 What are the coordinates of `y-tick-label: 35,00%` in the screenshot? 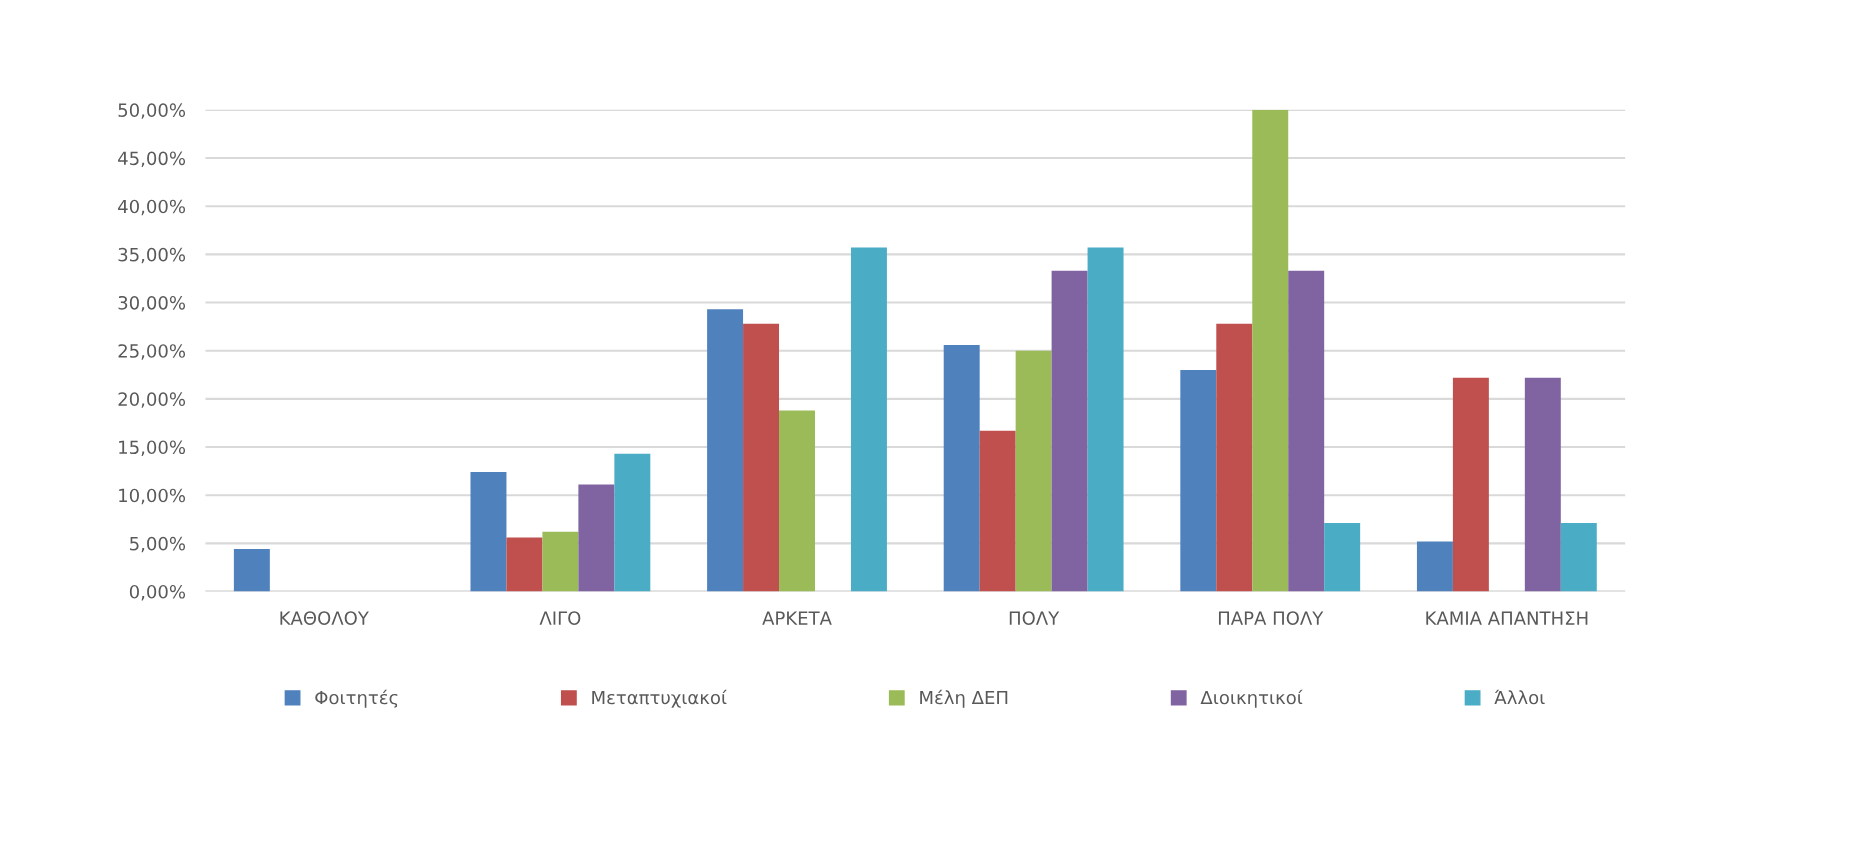 It's located at (152, 255).